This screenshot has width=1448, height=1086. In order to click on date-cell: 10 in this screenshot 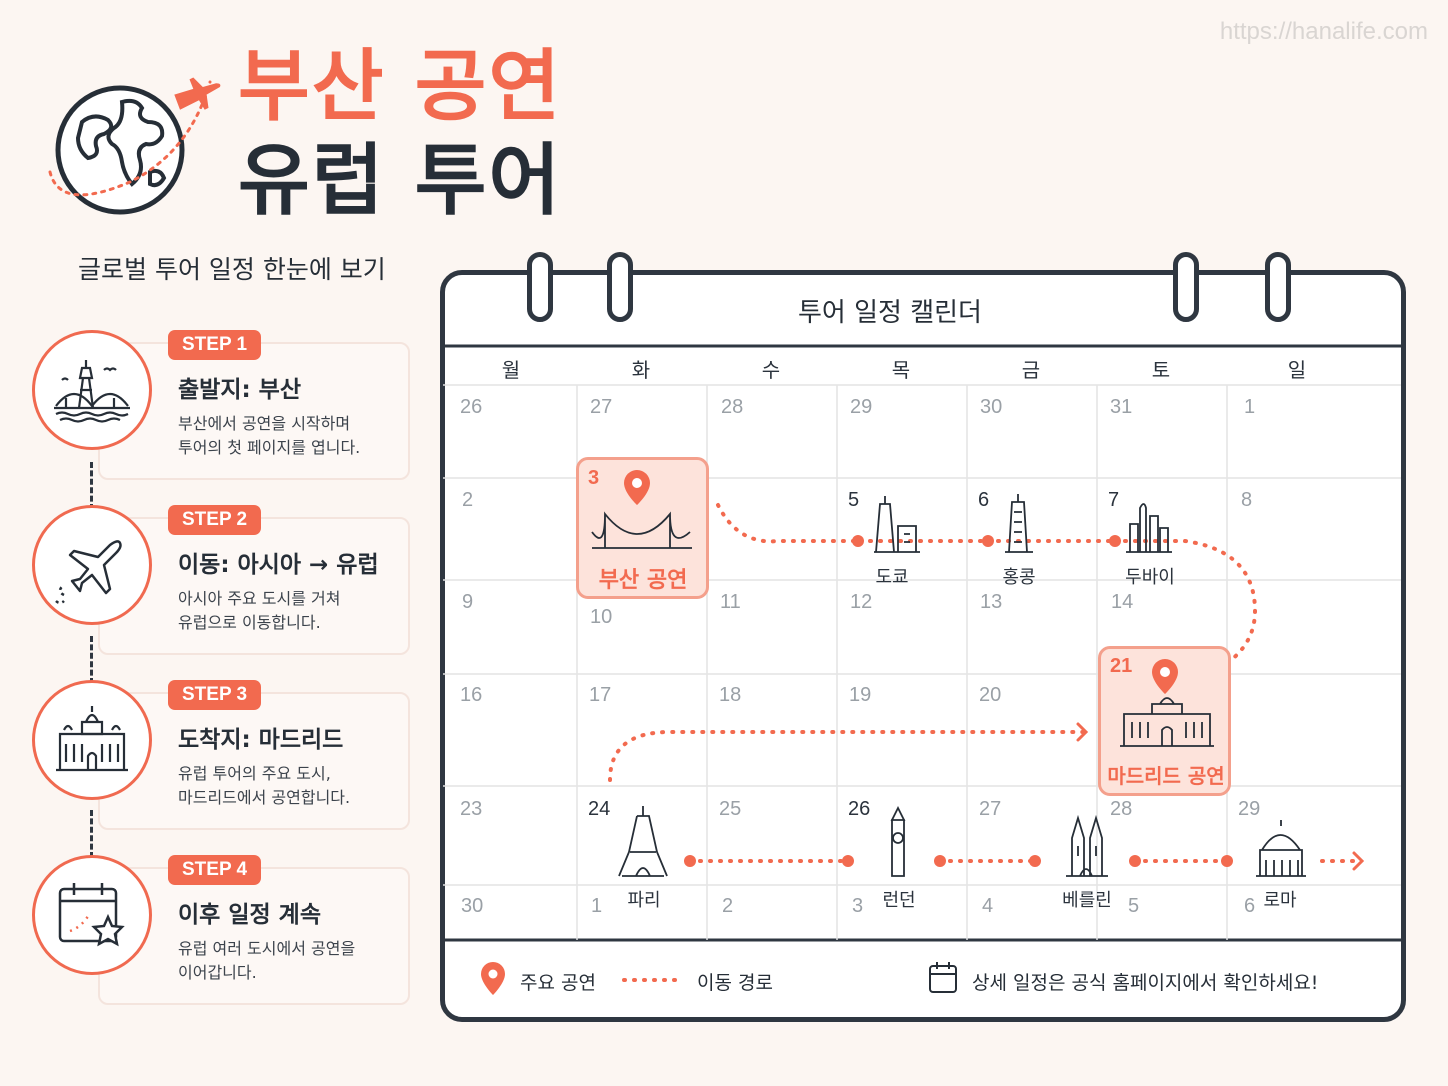, I will do `click(601, 617)`.